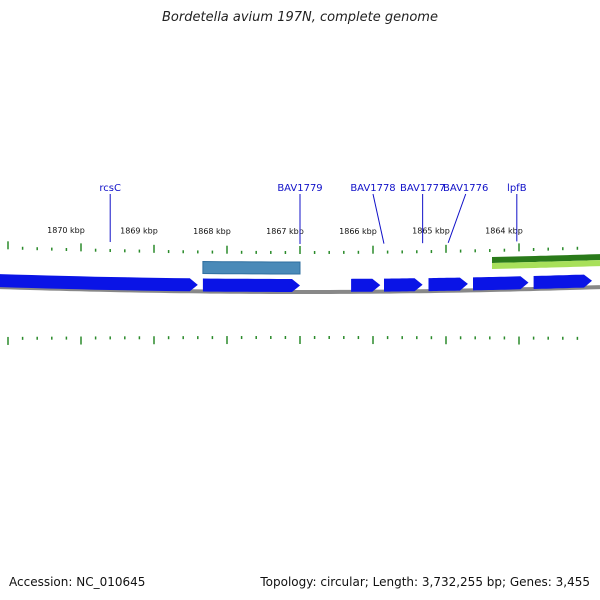  I want to click on gene-track, so click(296, 276).